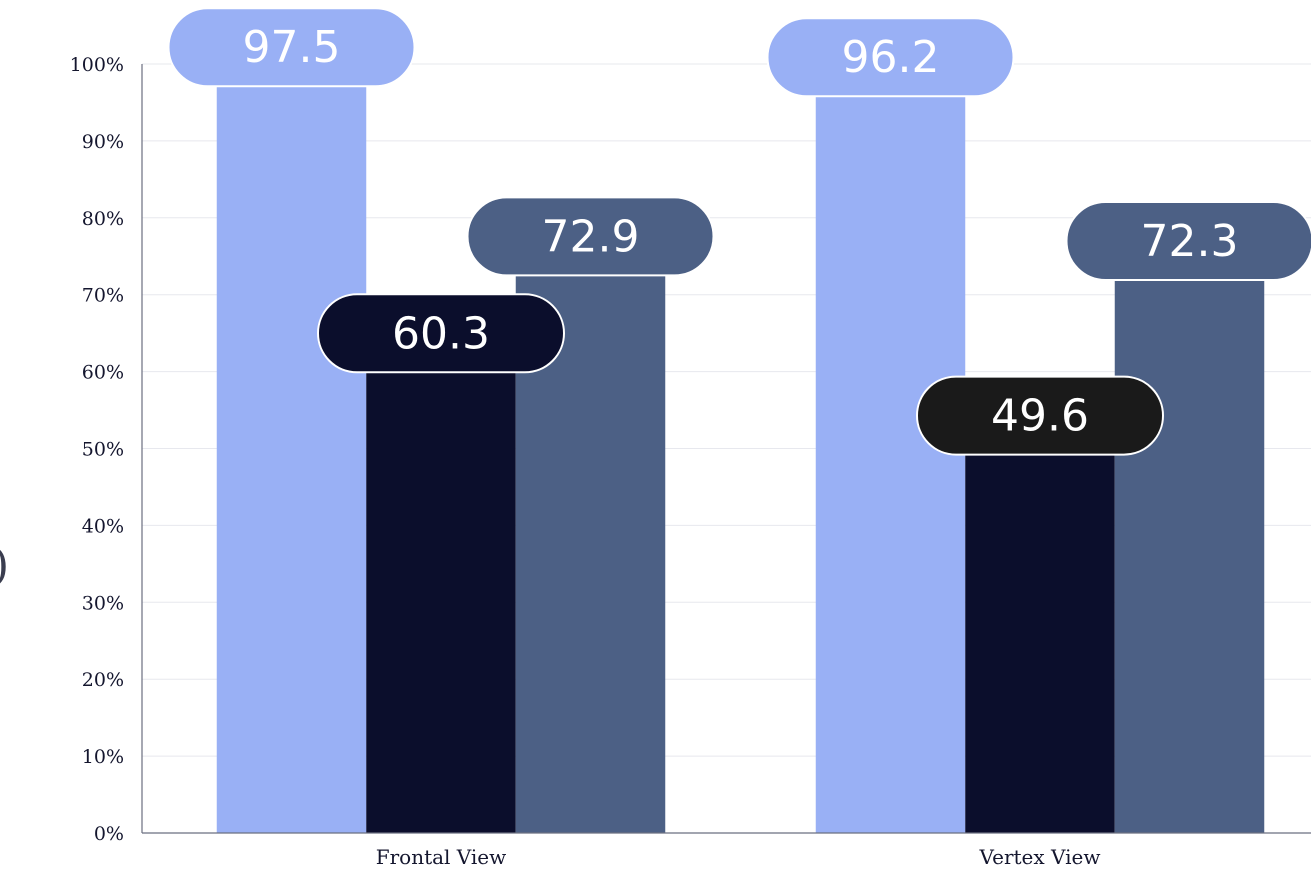  What do you see at coordinates (103, 757) in the screenshot?
I see `y-tick-label: 10%` at bounding box center [103, 757].